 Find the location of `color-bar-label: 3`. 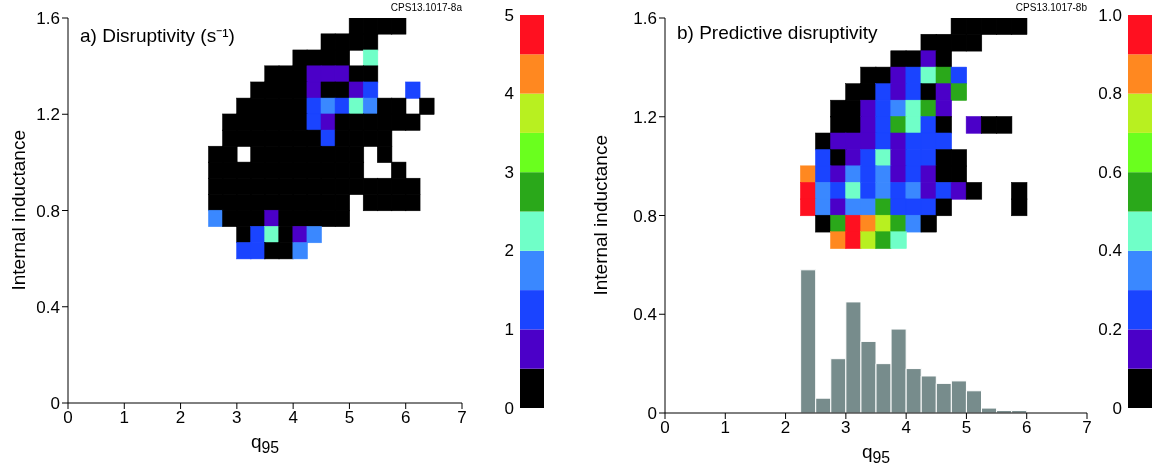

color-bar-label: 3 is located at coordinates (509, 172).